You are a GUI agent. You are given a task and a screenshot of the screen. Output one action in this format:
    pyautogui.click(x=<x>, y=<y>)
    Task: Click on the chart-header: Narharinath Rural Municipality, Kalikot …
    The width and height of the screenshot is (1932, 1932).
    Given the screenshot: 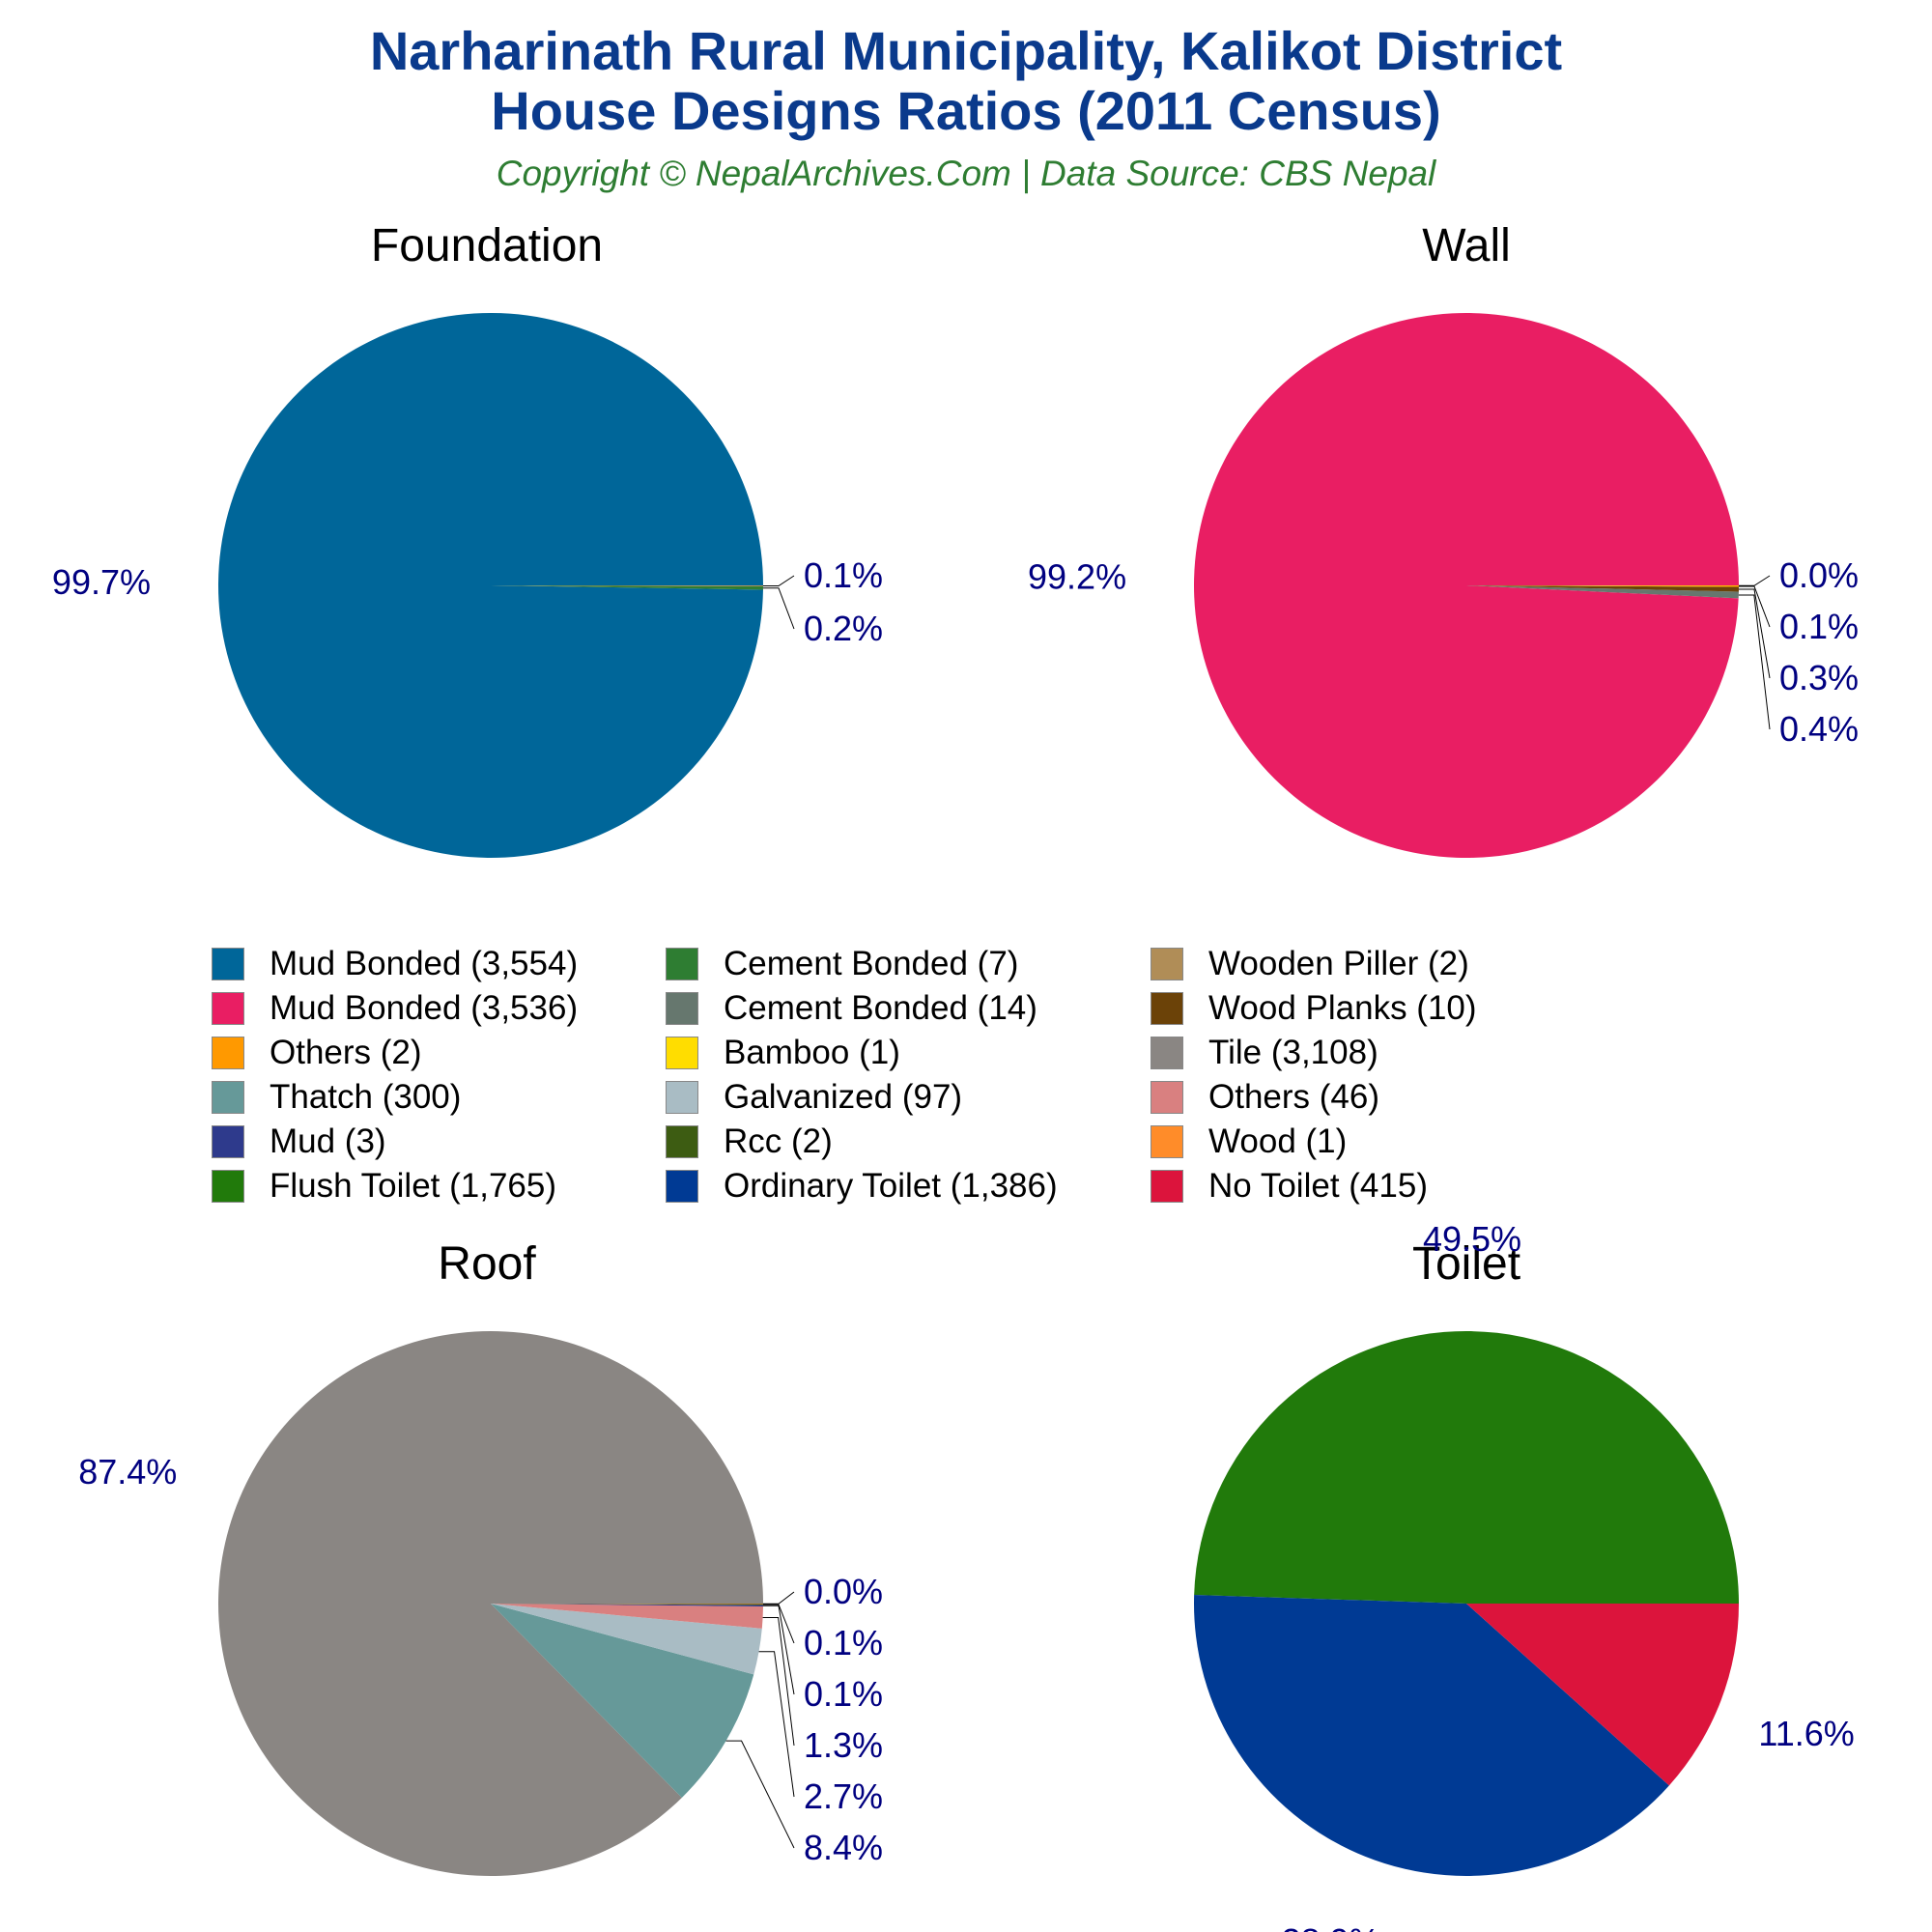 What is the action you would take?
    pyautogui.click(x=966, y=108)
    